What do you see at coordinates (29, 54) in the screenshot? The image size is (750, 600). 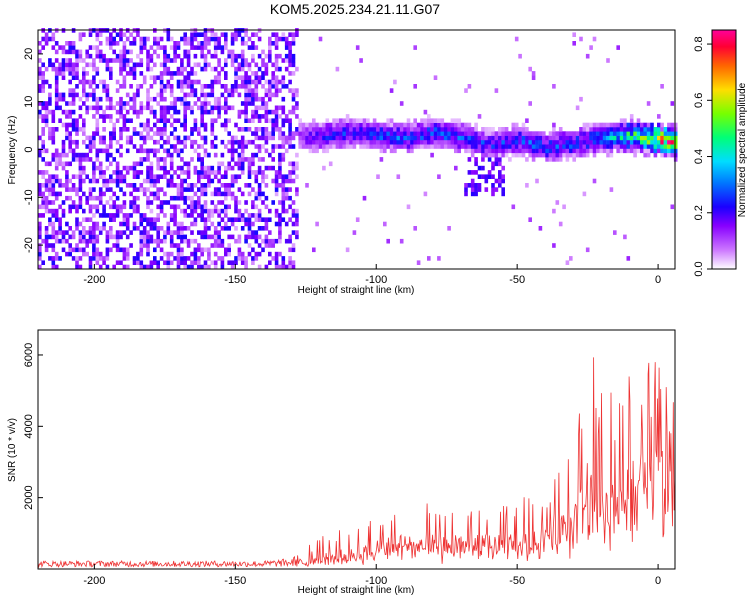 I see `spectrogram-y-tick-label: 20` at bounding box center [29, 54].